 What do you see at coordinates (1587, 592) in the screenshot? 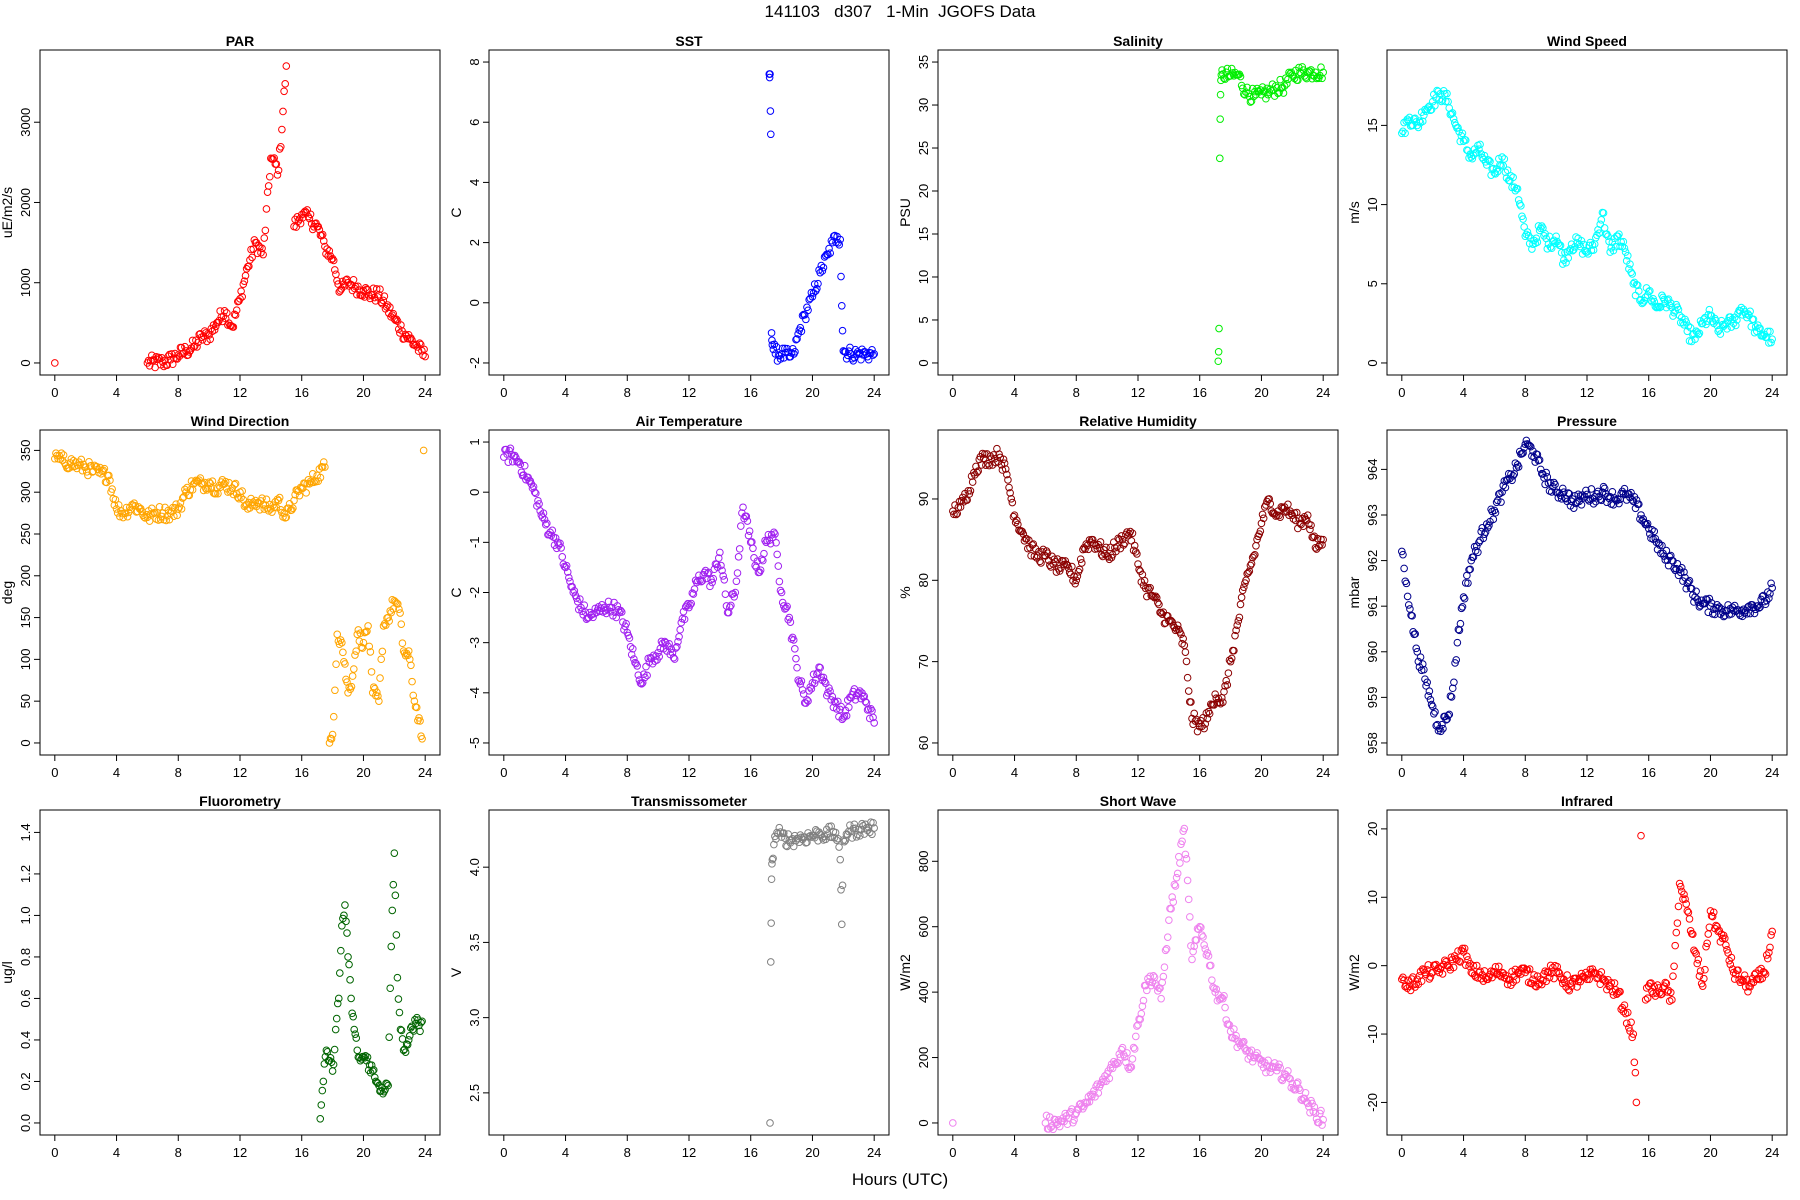
I see `plot-frame` at bounding box center [1587, 592].